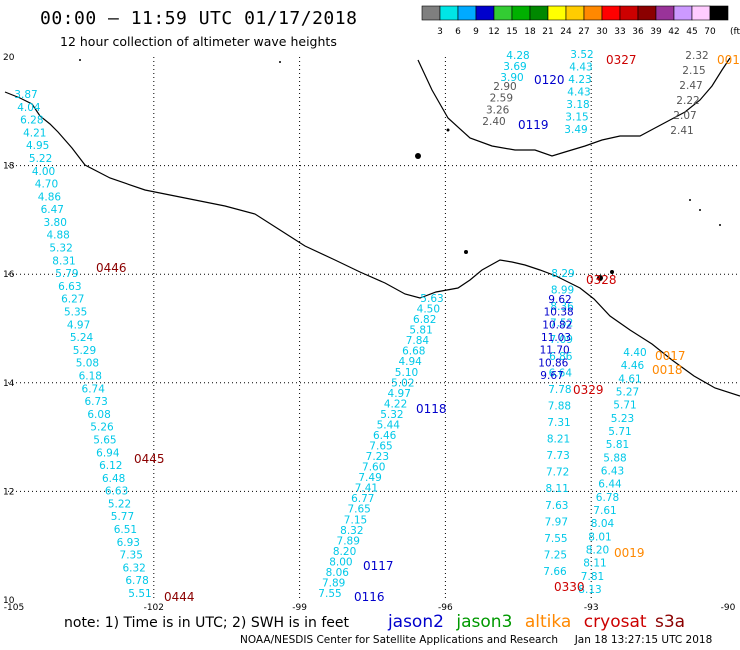 The width and height of the screenshot is (740, 650). Describe the element at coordinates (377, 457) in the screenshot. I see `wave-height-value: 7.23` at that location.